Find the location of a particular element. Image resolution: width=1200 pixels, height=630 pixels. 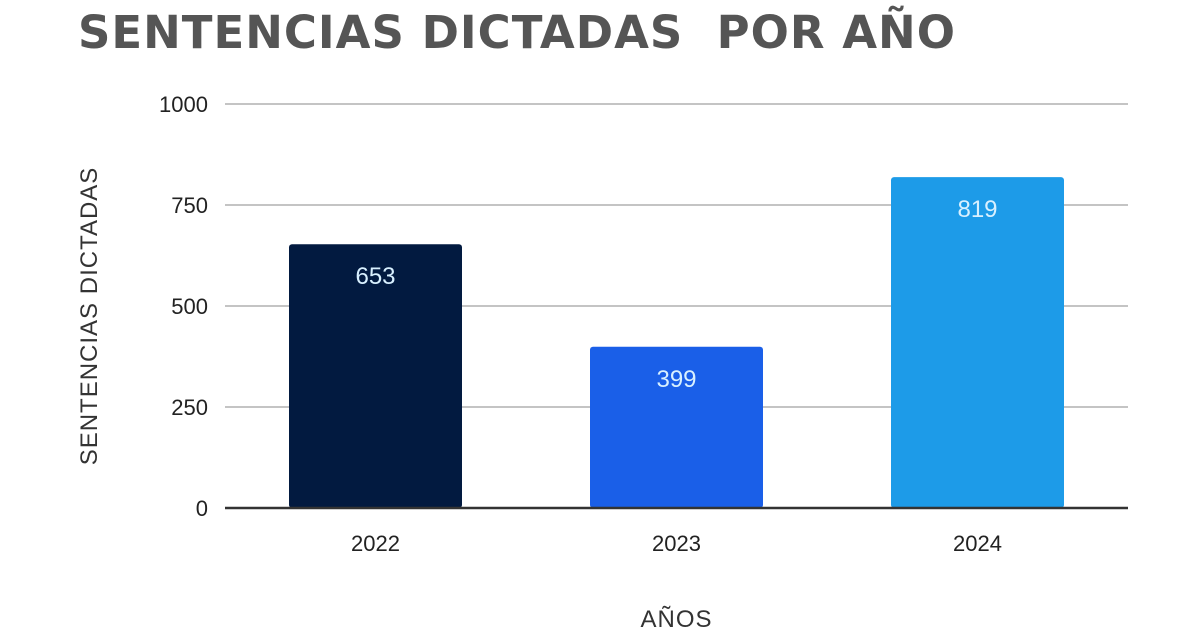

bar-2022 is located at coordinates (375, 376).